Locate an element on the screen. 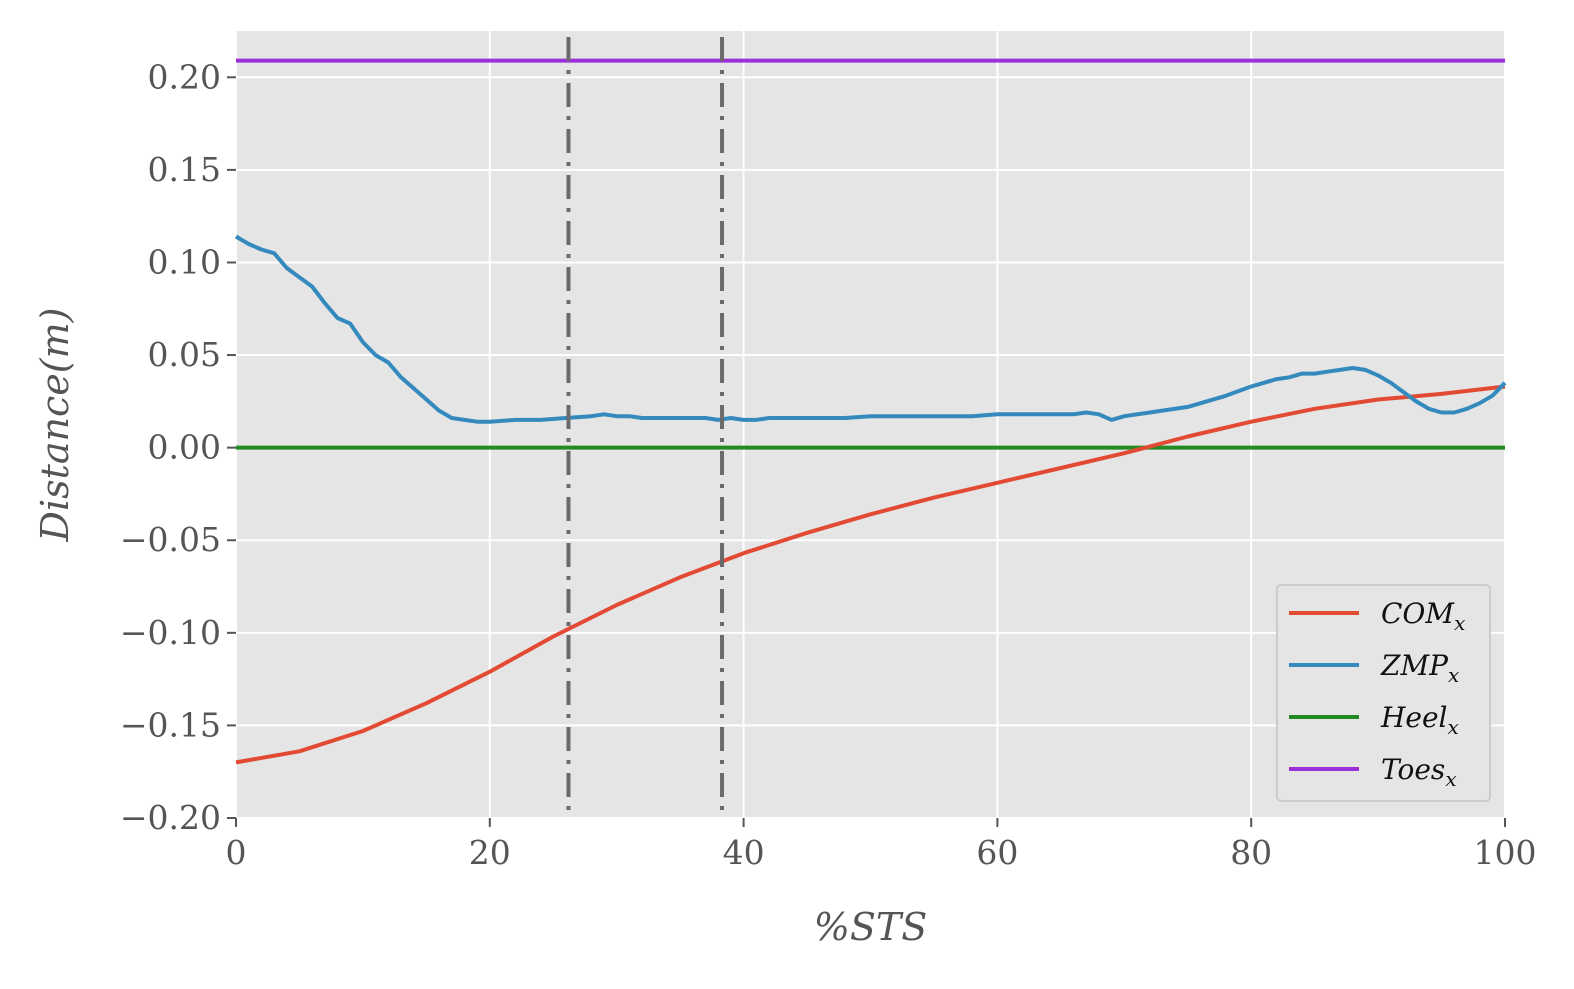  vline-layer is located at coordinates (645, 427).